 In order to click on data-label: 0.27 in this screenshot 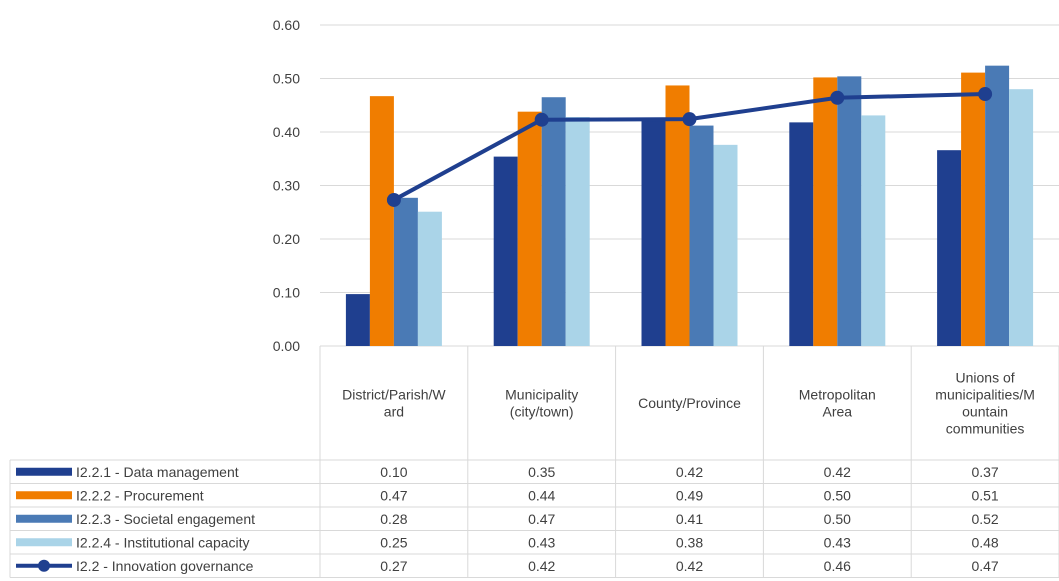, I will do `click(393, 566)`.